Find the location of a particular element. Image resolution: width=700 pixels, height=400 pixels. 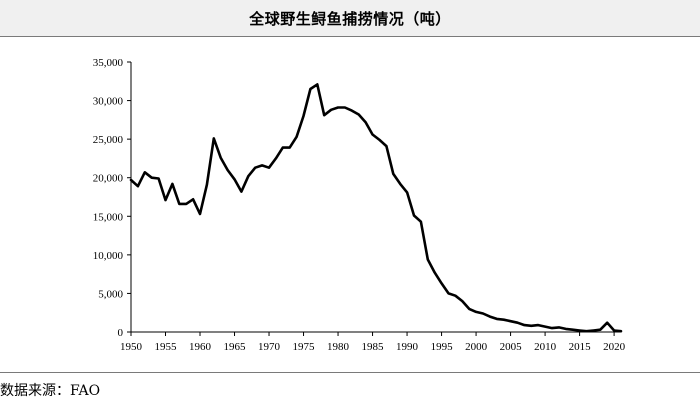

y-tick-label: 0 is located at coordinates (121, 333).